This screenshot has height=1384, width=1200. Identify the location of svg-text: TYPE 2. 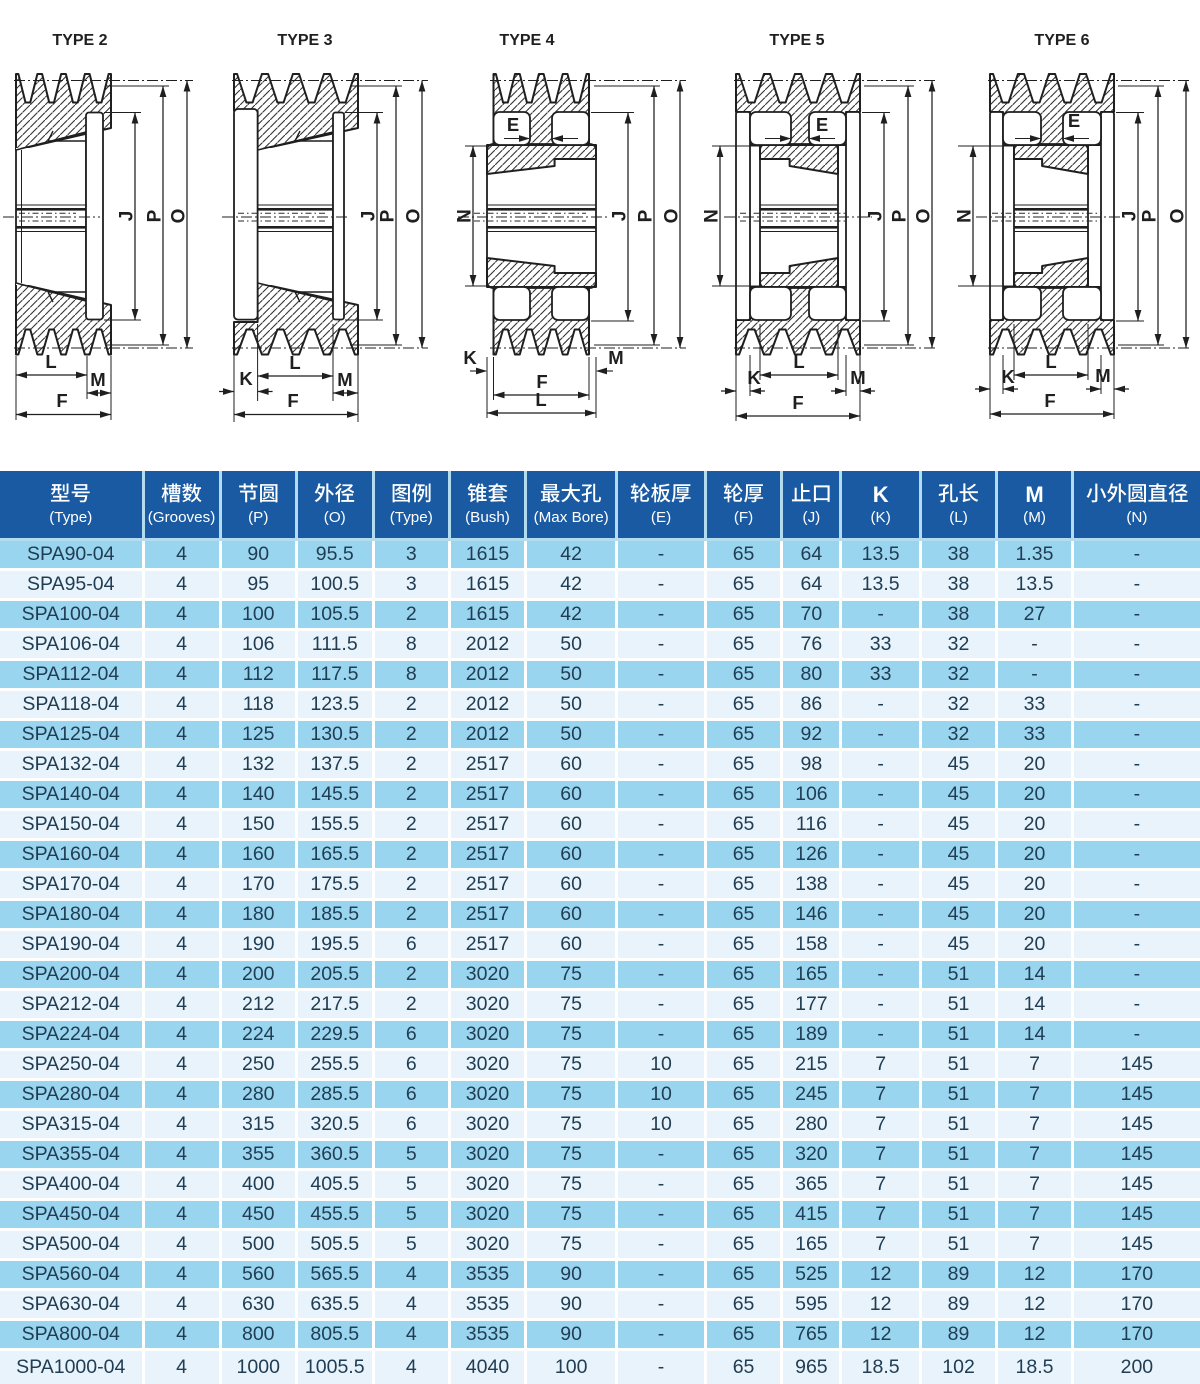
(79, 40).